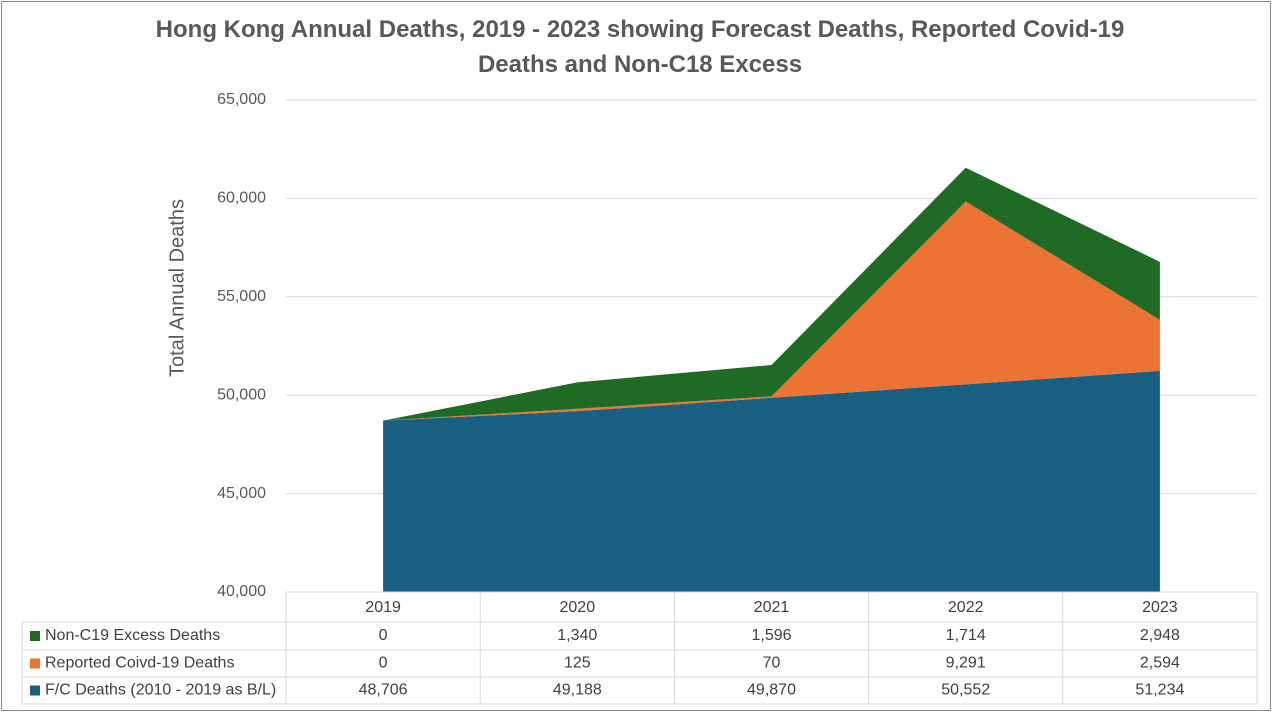 This screenshot has width=1280, height=720. I want to click on x-tick-label: 2022, so click(966, 607).